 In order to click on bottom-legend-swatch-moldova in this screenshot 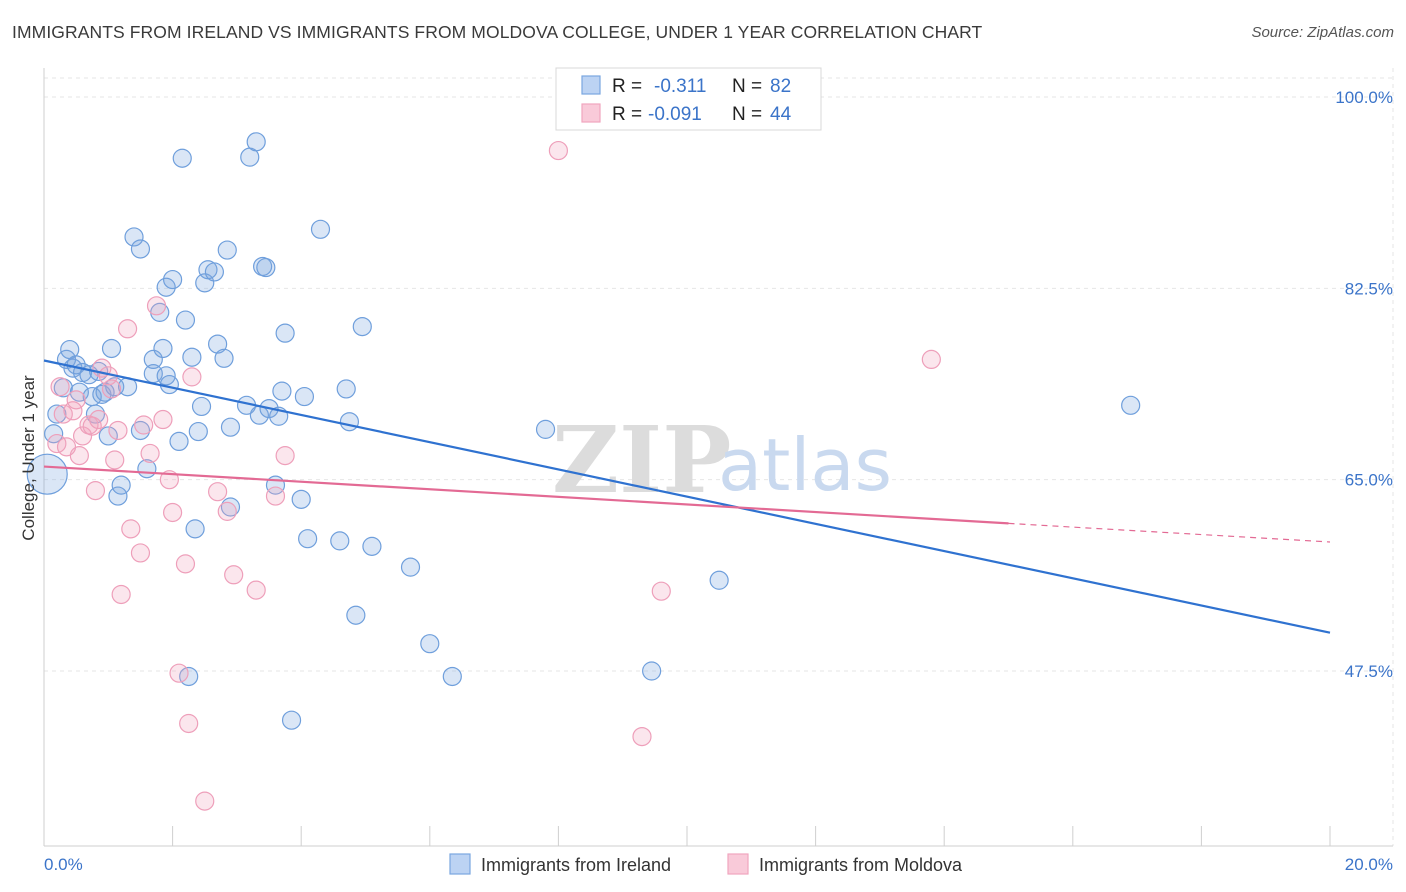, I will do `click(738, 864)`.